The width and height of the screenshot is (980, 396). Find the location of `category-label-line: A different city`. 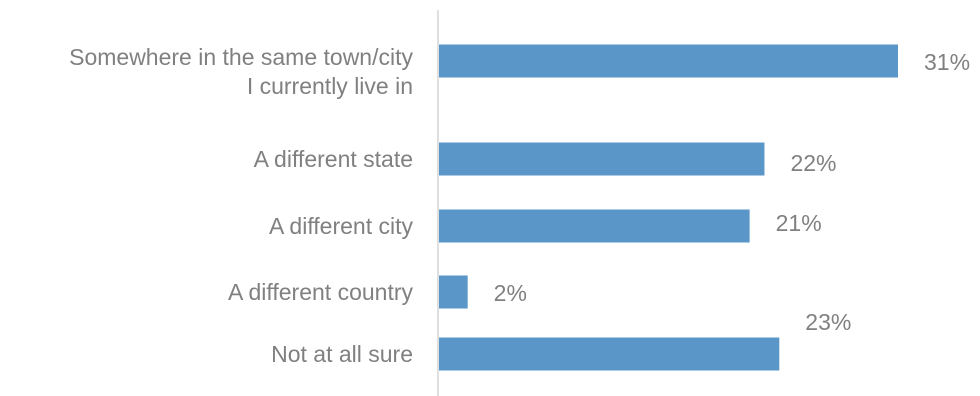

category-label-line: A different city is located at coordinates (341, 226).